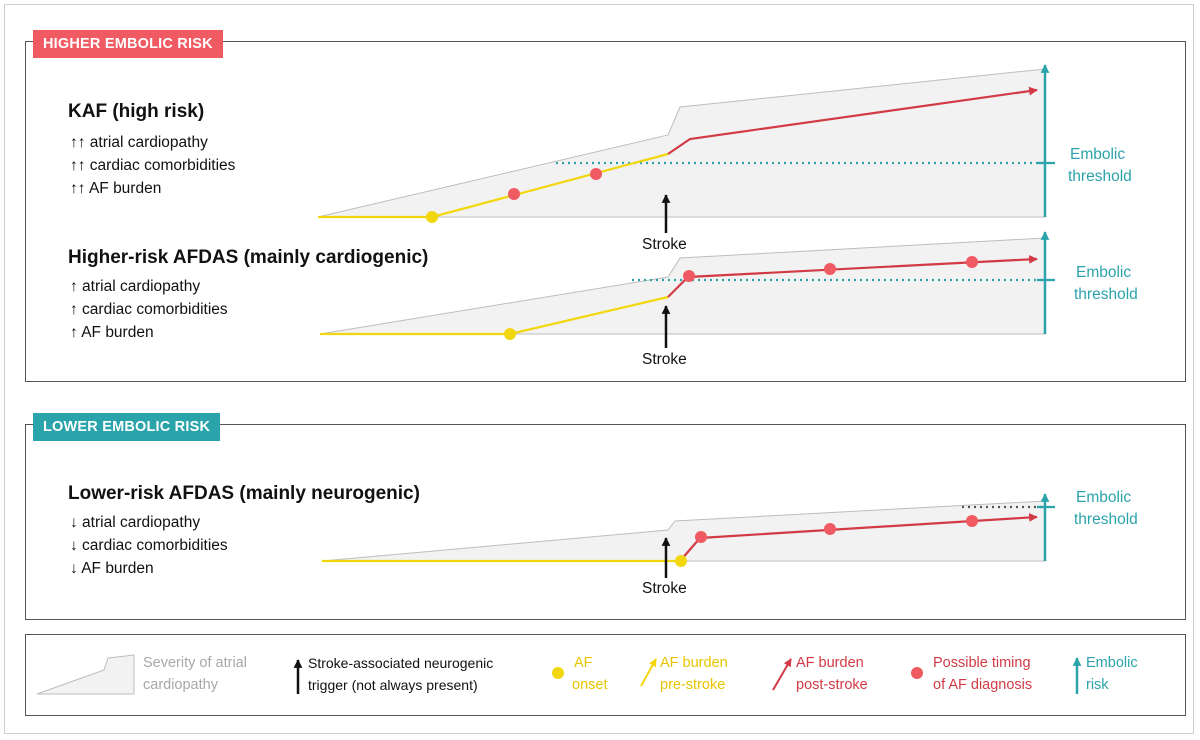  I want to click on higher-afdas-feature-burden: ↑ AF burden, so click(112, 332).